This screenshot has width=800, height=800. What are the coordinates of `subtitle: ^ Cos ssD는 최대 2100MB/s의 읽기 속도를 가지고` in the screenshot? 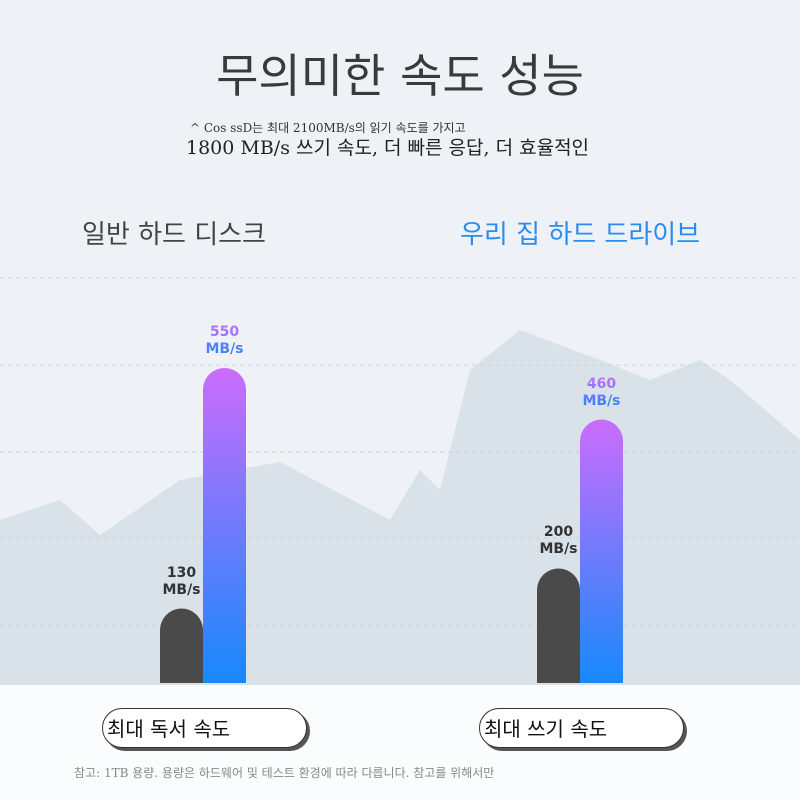 It's located at (328, 128).